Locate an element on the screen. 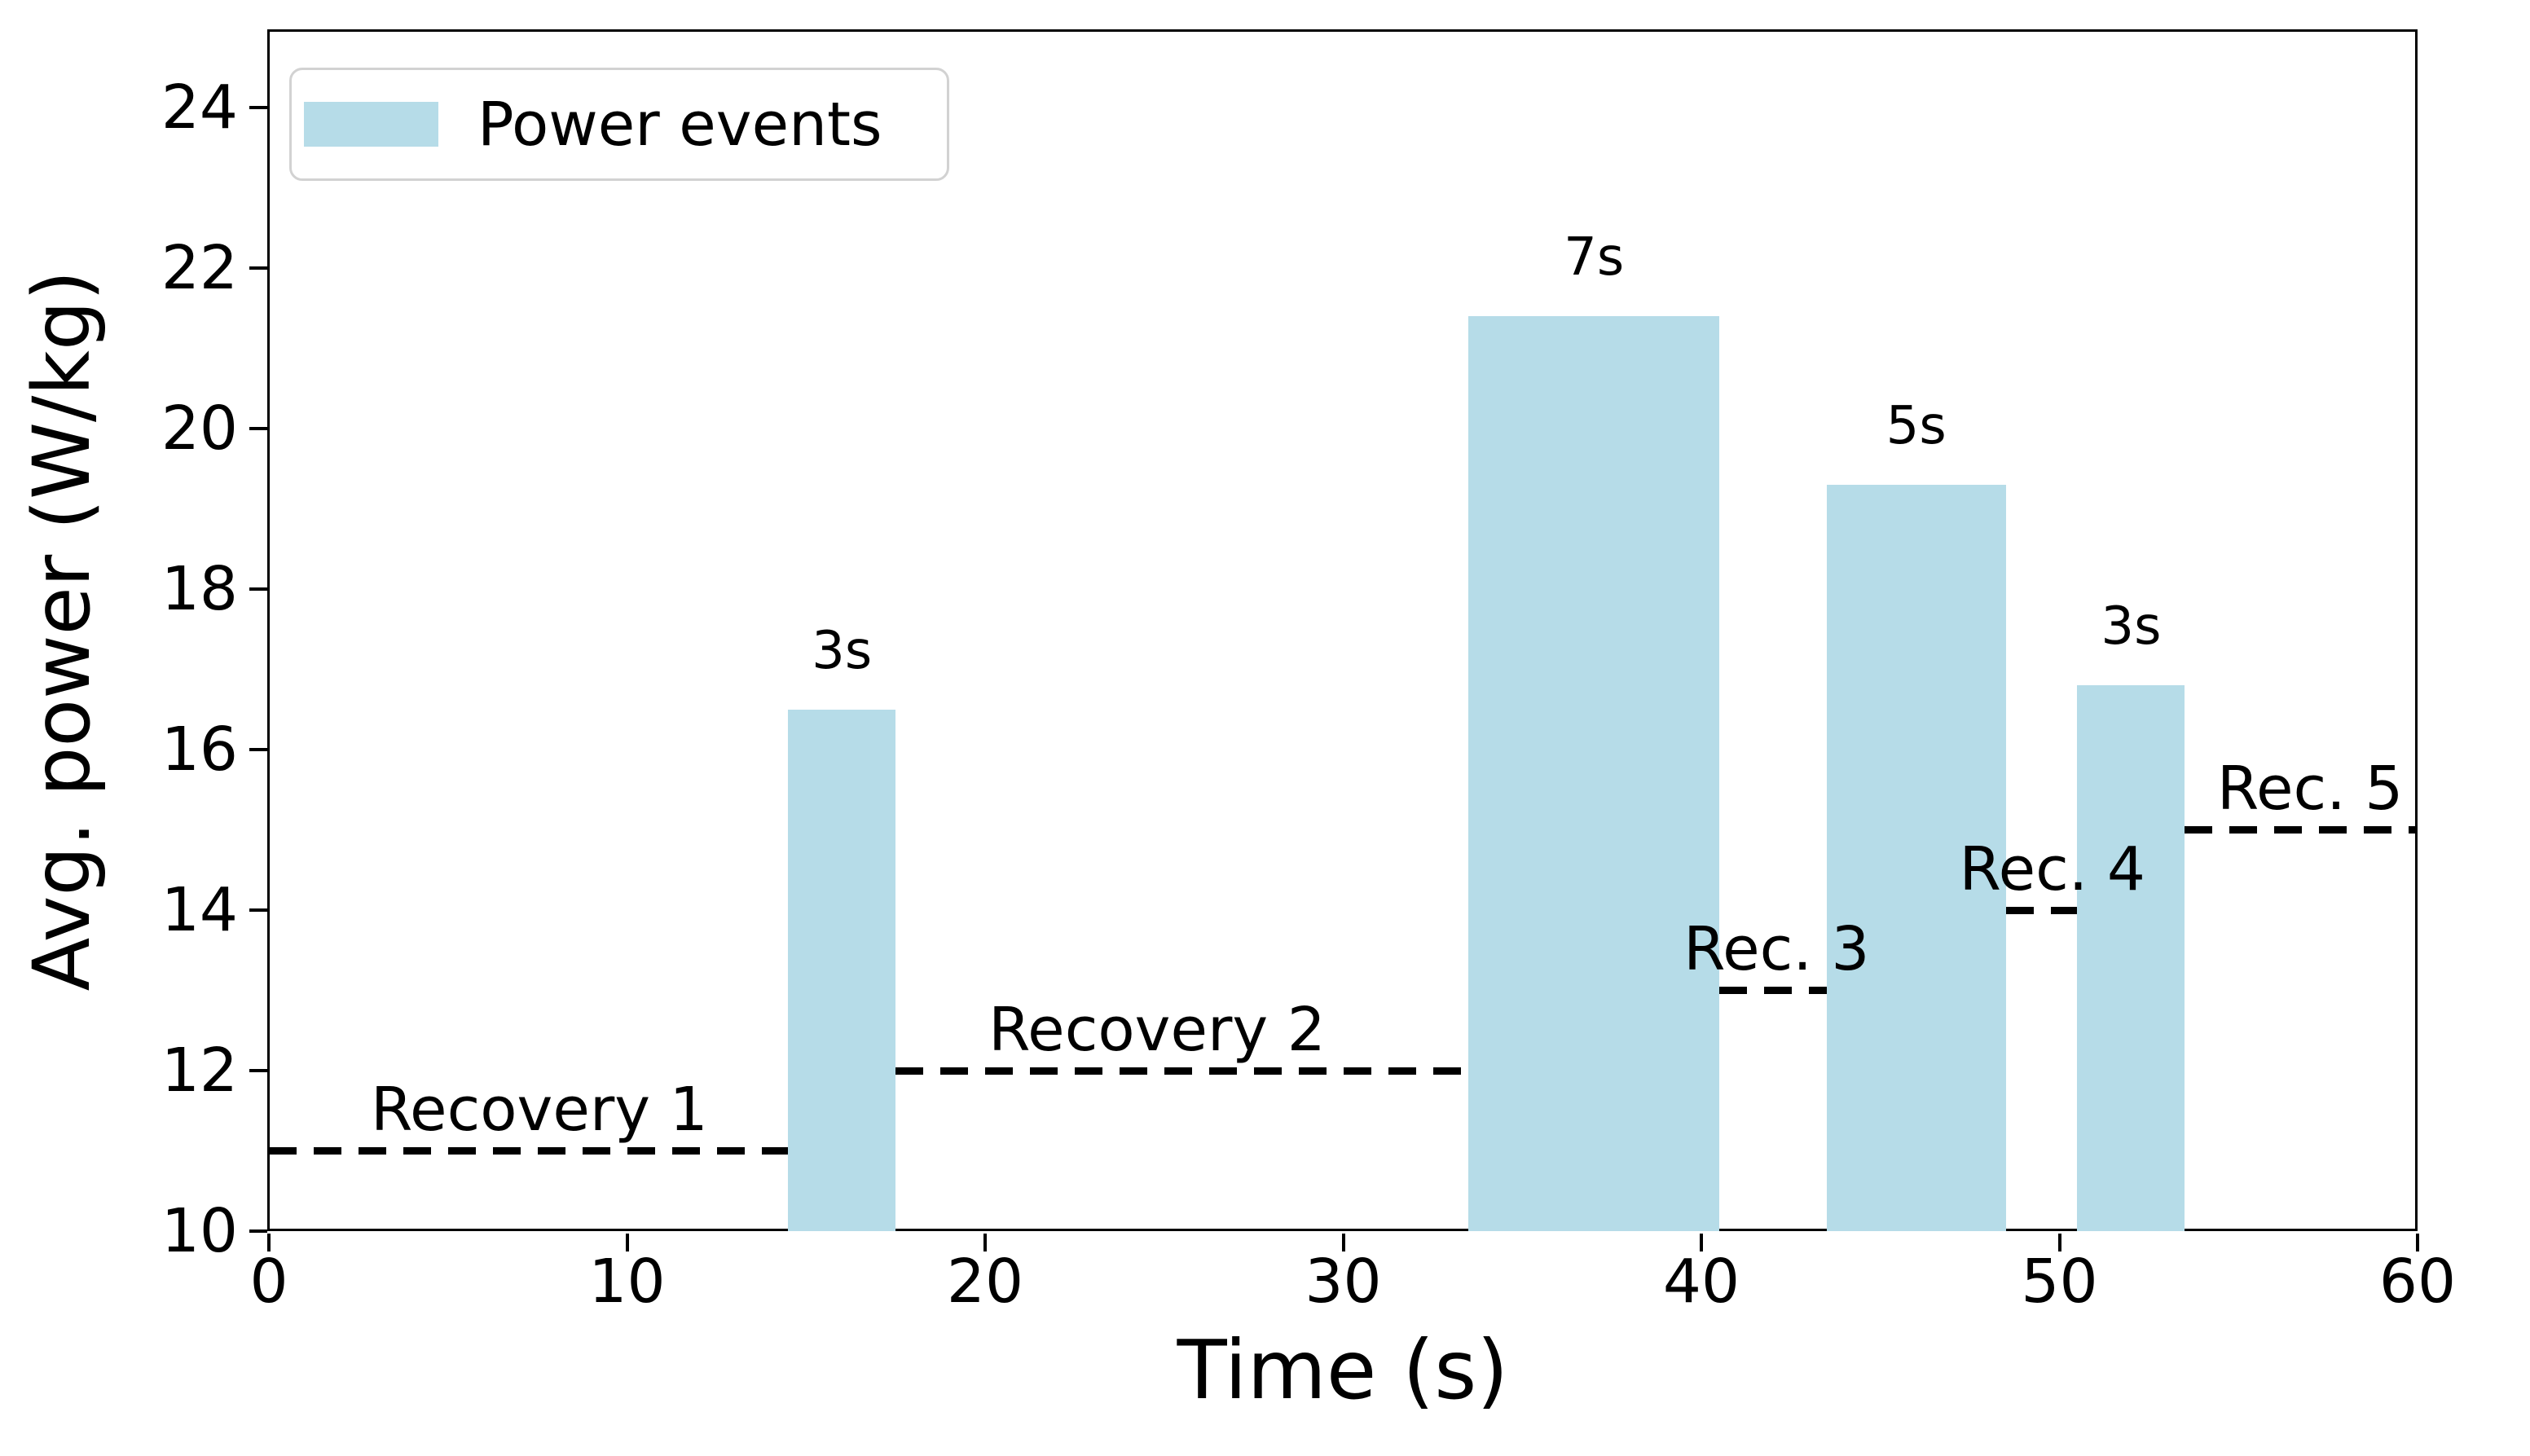  recovery-label: Recovery 1 is located at coordinates (539, 1111).